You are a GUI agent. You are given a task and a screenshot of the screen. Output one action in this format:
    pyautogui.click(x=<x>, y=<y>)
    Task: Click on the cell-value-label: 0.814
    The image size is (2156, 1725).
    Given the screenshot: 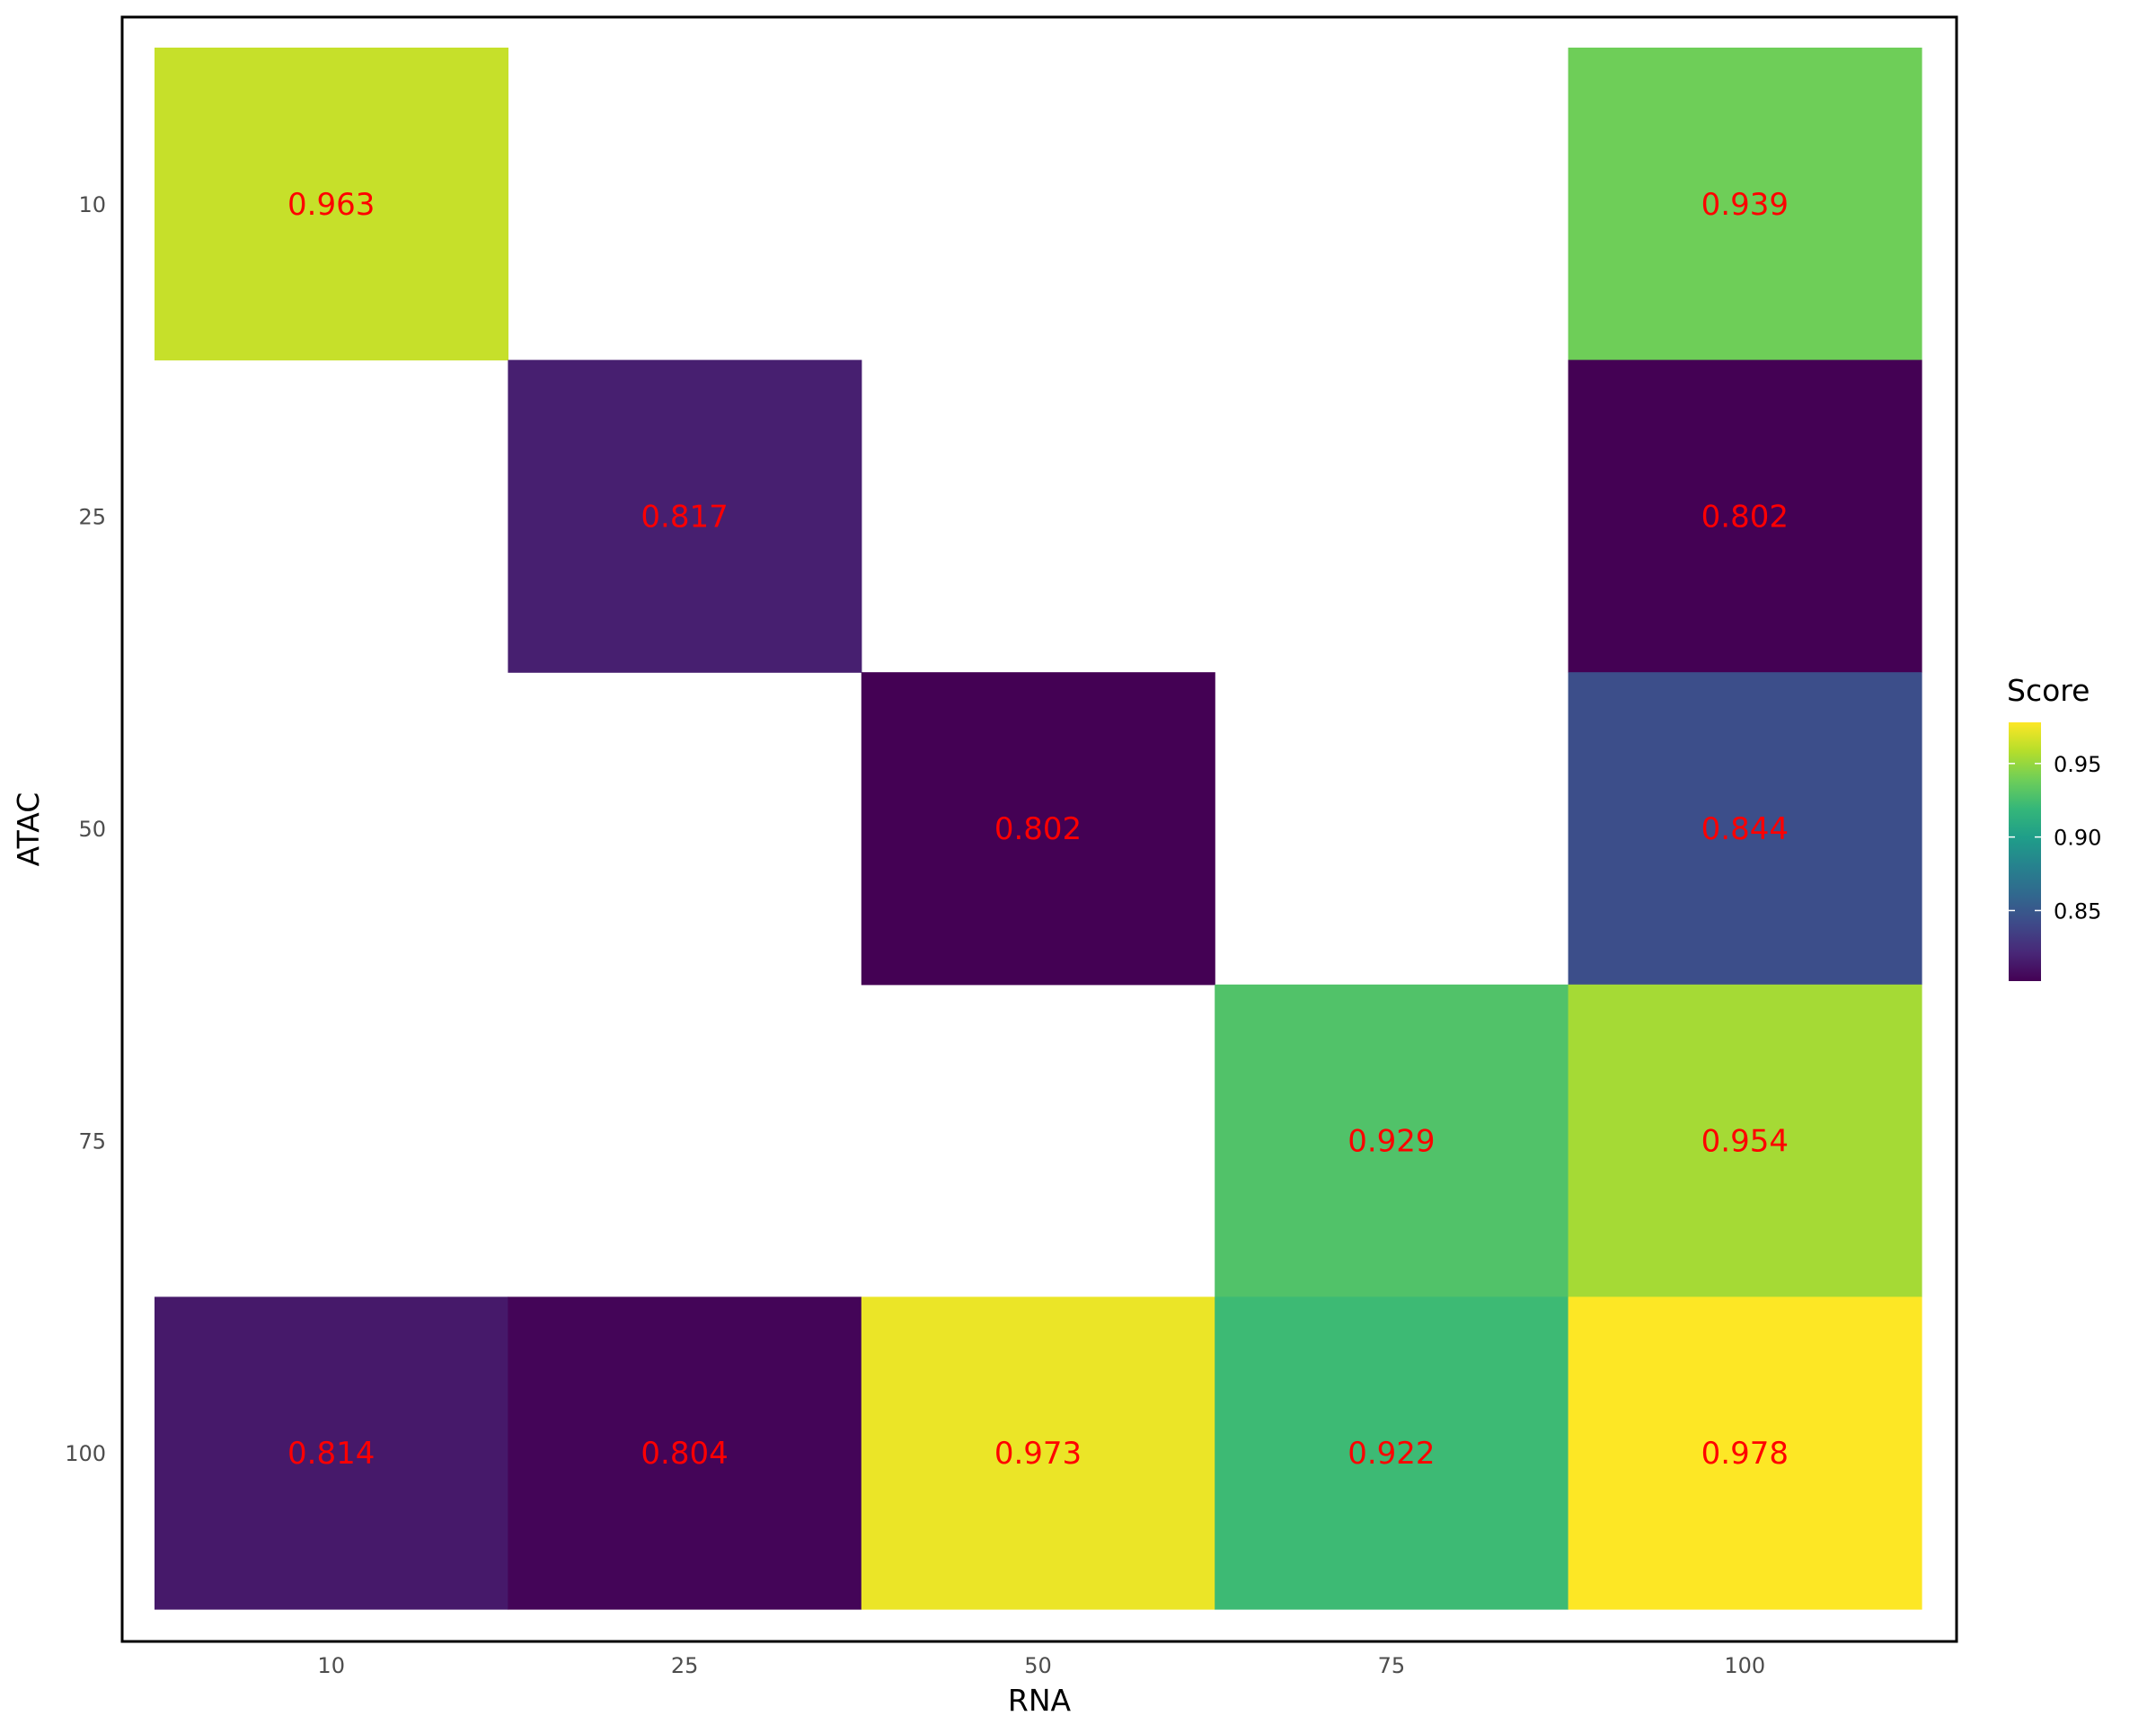 What is the action you would take?
    pyautogui.click(x=331, y=1454)
    